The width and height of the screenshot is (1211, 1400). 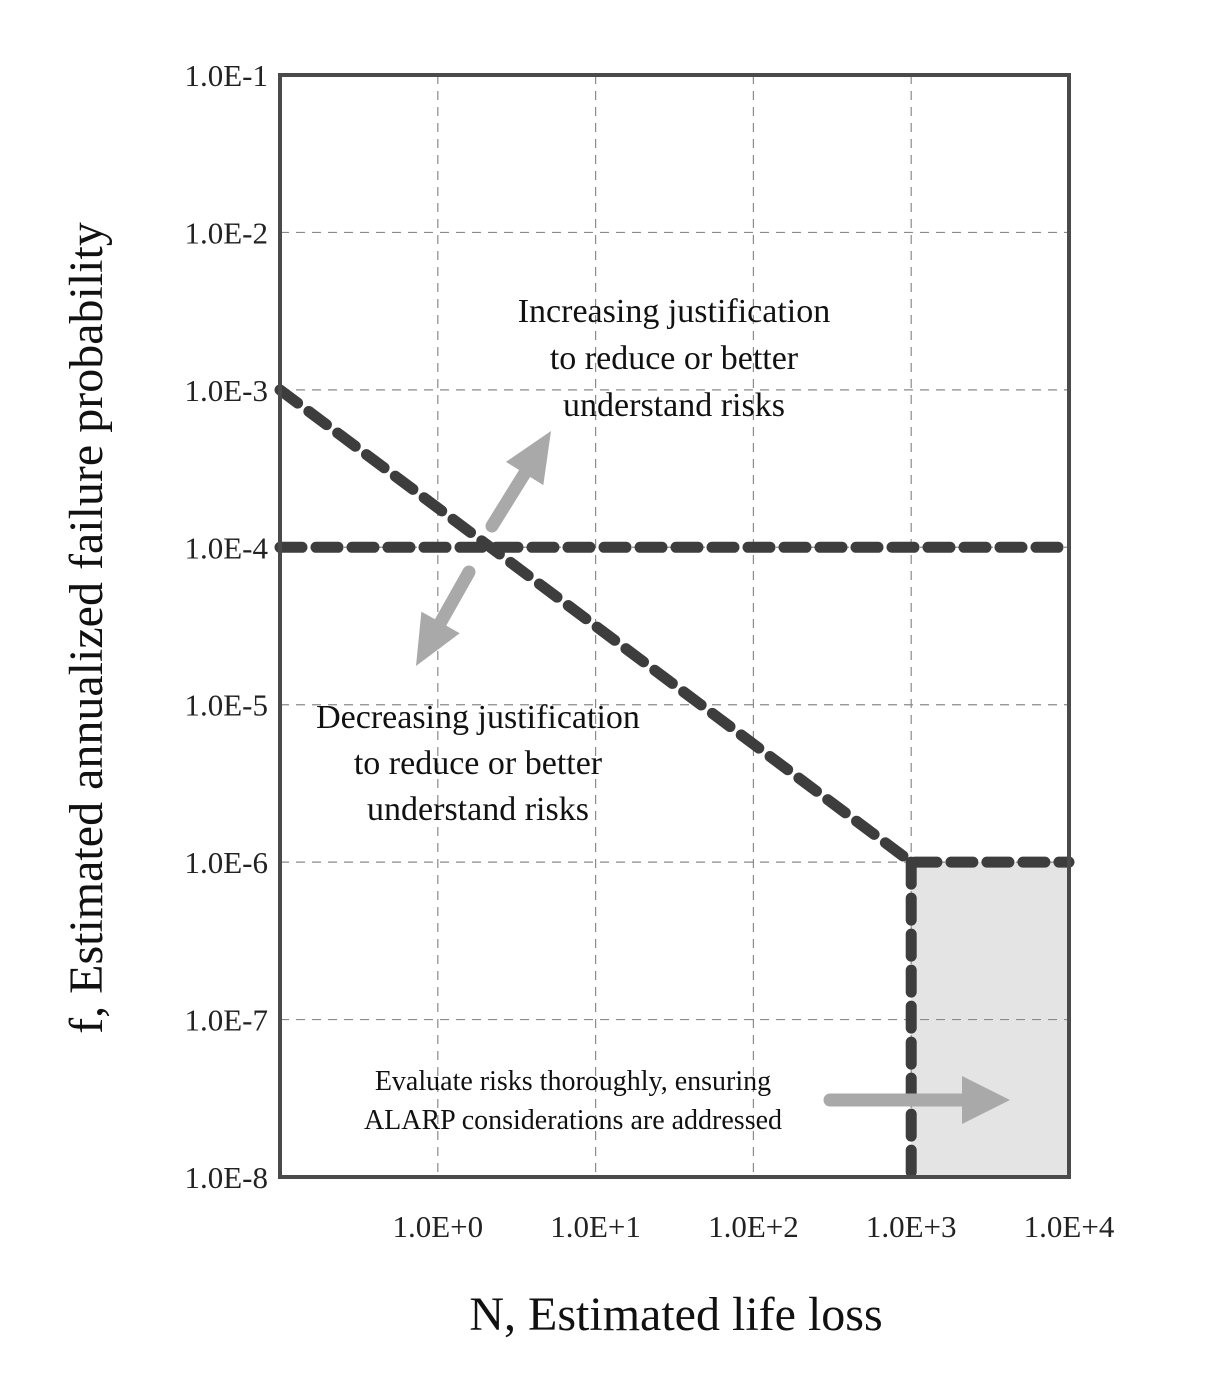 I want to click on x-tick-label: 1.0E+1, so click(x=595, y=1226).